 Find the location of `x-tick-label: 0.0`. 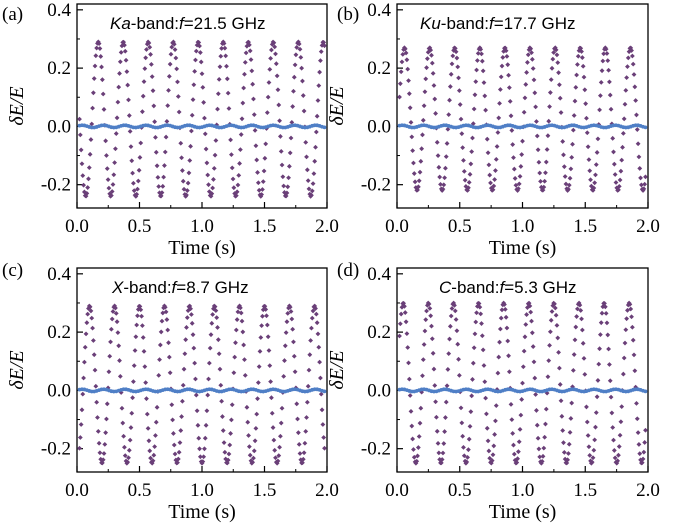

x-tick-label: 0.0 is located at coordinates (77, 490).